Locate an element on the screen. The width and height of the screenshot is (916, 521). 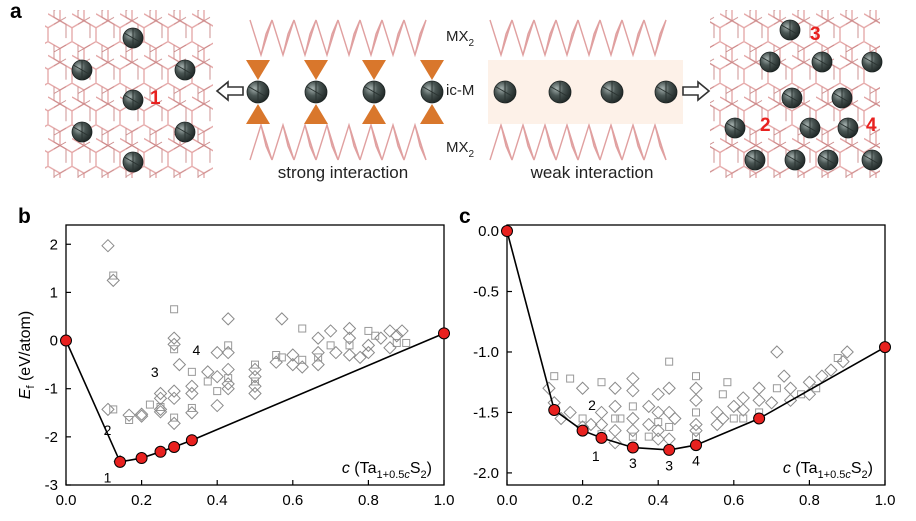
x-tick-label: 0.0 is located at coordinates (66, 500).